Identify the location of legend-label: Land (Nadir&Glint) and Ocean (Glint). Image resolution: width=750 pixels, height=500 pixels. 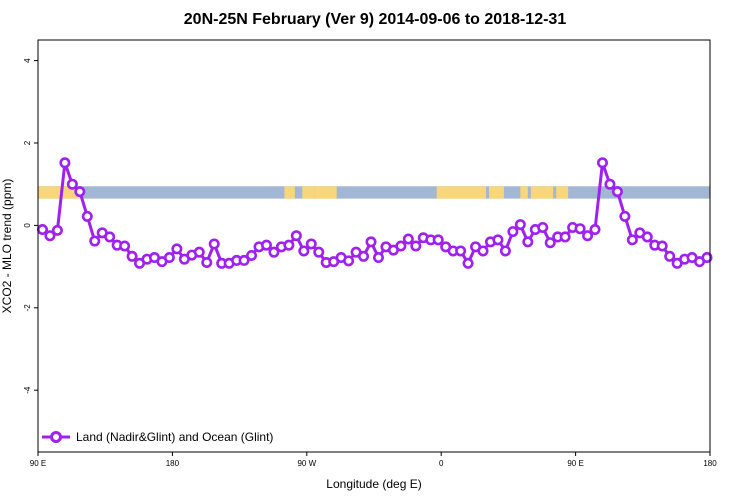
(174, 437).